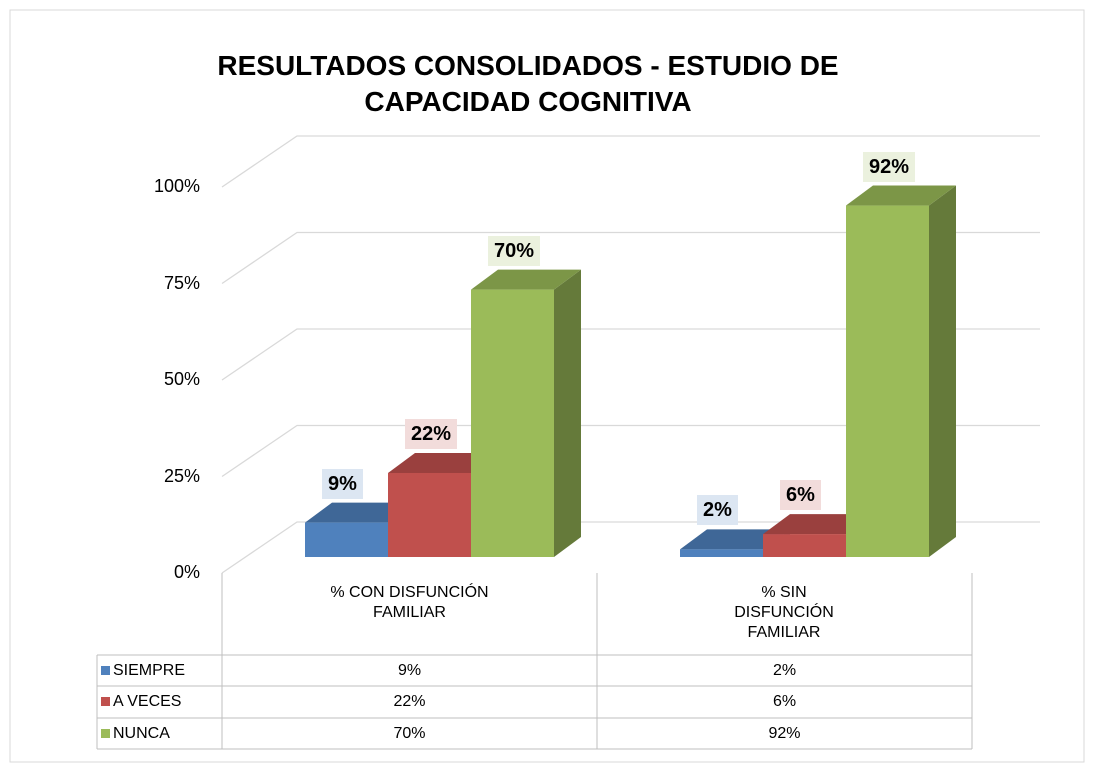 The image size is (1094, 772). Describe the element at coordinates (514, 250) in the screenshot. I see `data-label: 70%` at that location.